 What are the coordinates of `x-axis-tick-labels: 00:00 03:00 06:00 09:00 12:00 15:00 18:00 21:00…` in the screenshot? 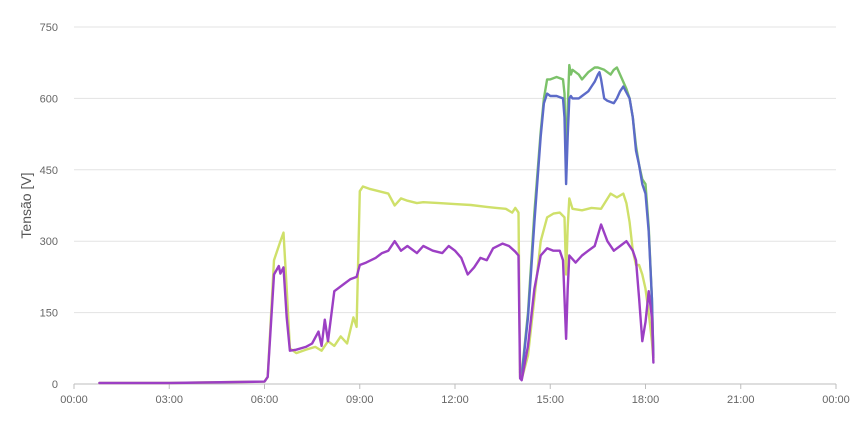 It's located at (455, 400).